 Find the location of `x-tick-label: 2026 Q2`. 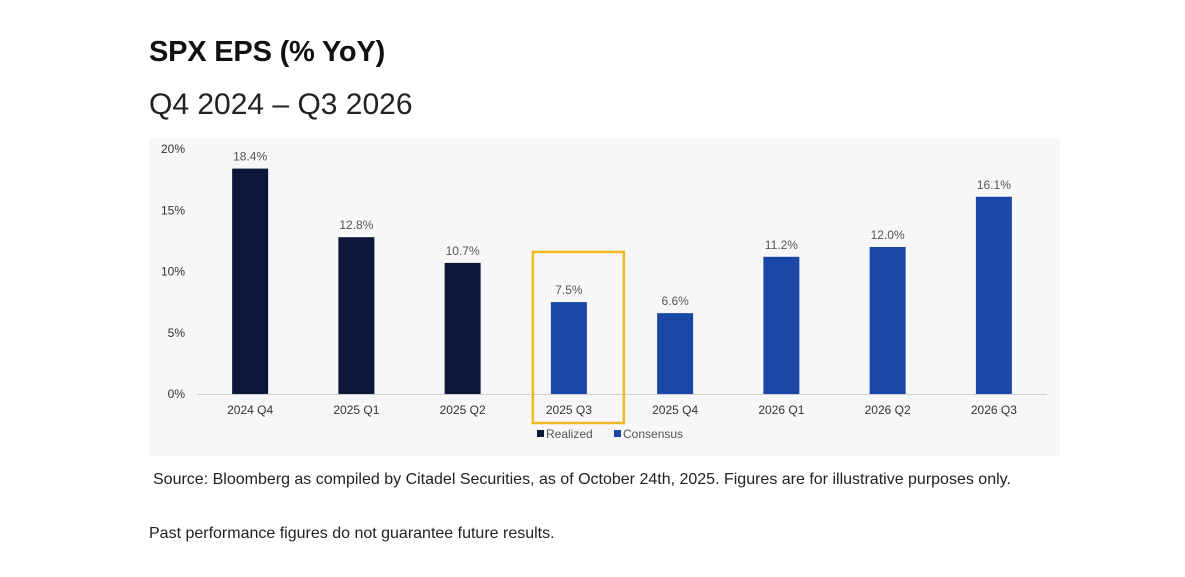

x-tick-label: 2026 Q2 is located at coordinates (888, 410).